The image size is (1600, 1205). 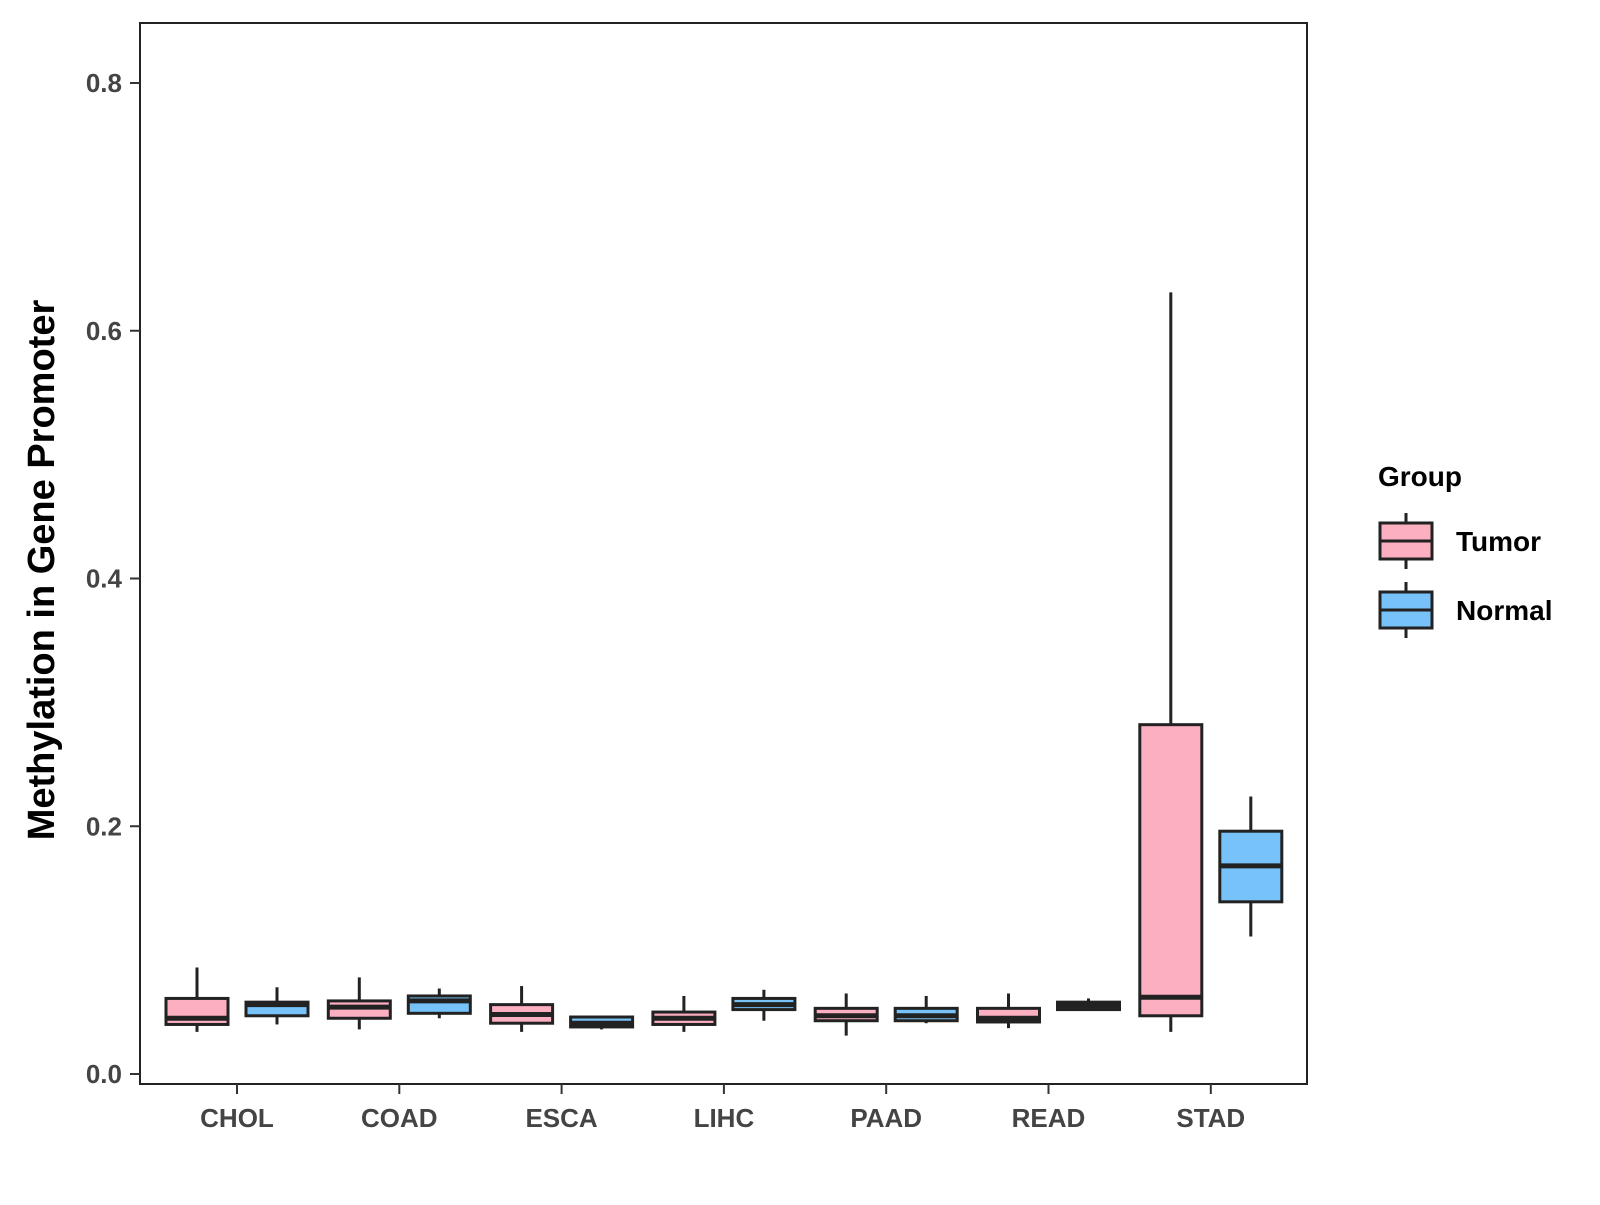 I want to click on y-tick-label: 0.6, so click(x=104, y=331).